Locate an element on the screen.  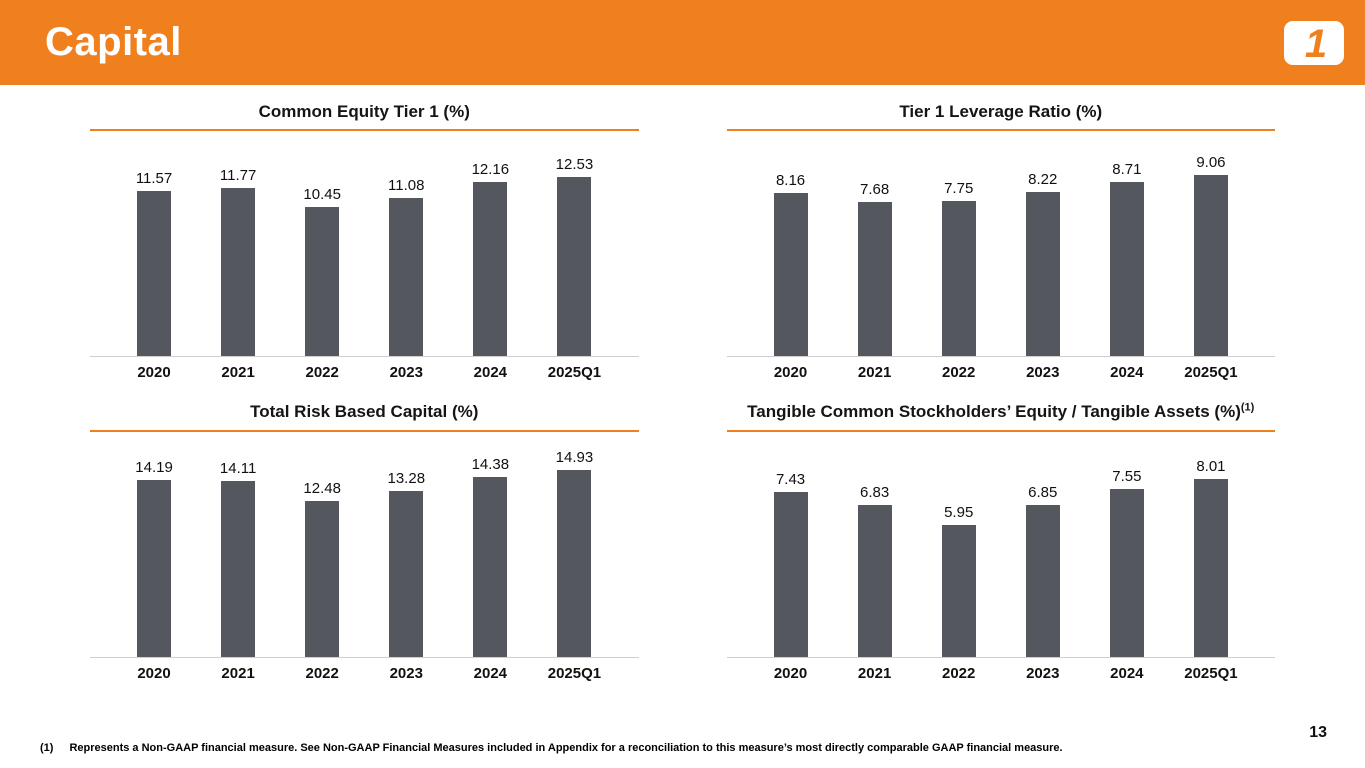
bar-column: 13.28 is located at coordinates (406, 563).